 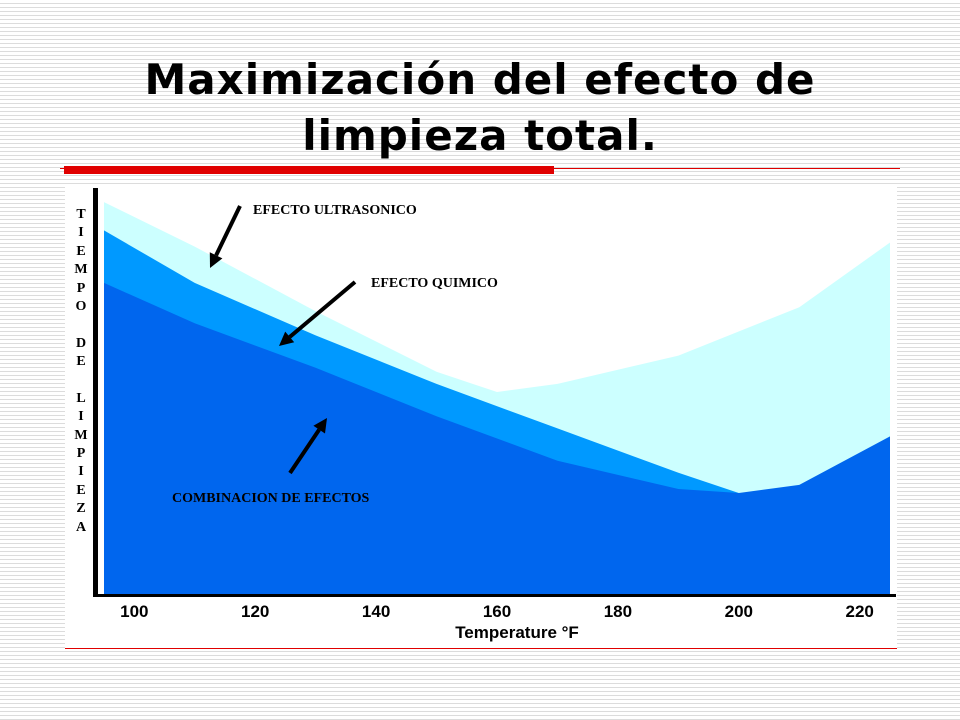 What do you see at coordinates (376, 611) in the screenshot?
I see `x-tick-label-140: 140` at bounding box center [376, 611].